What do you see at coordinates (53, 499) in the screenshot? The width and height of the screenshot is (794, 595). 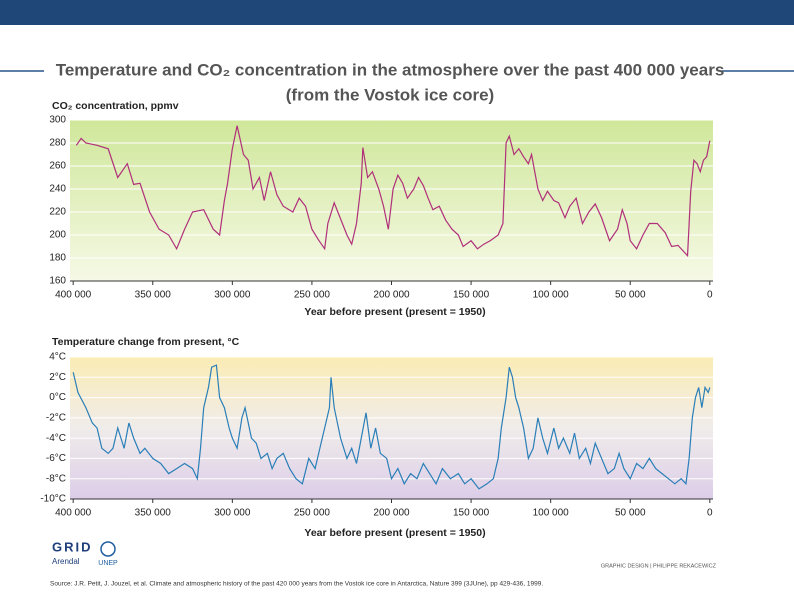 I see `y-tick-label: -10°C` at bounding box center [53, 499].